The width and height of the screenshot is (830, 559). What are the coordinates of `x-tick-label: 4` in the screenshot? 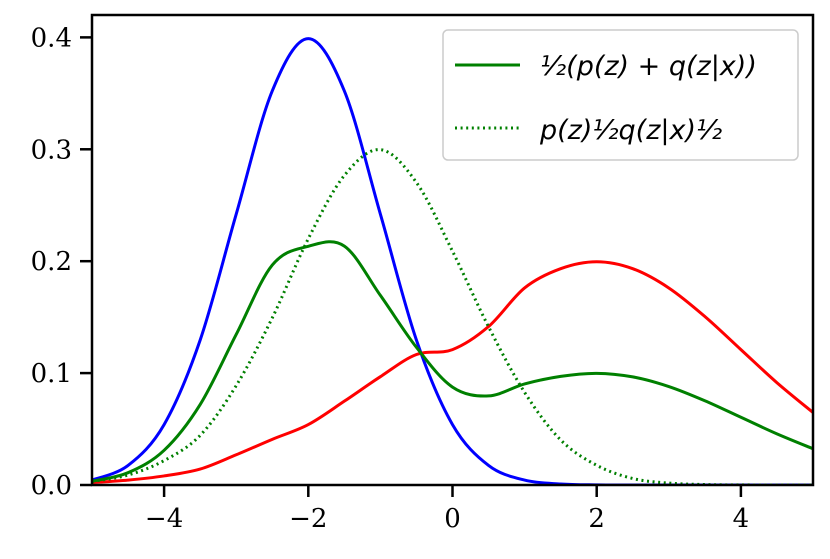 It's located at (741, 519).